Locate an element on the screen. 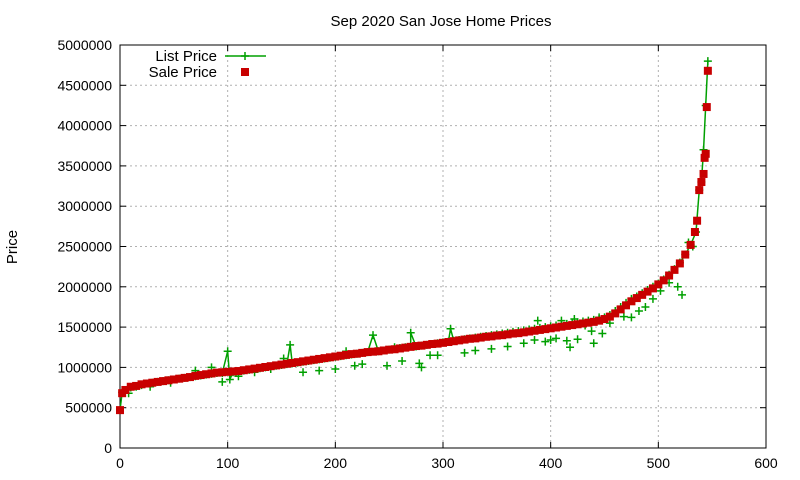 The height and width of the screenshot is (480, 800). x-tick-label: 200 is located at coordinates (336, 463).